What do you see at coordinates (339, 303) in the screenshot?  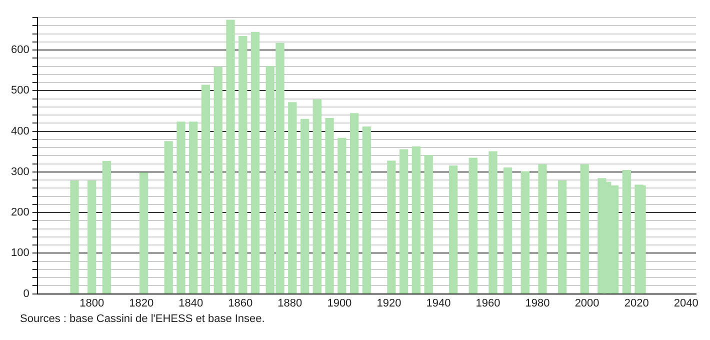 I see `x-tick-label: 1900` at bounding box center [339, 303].